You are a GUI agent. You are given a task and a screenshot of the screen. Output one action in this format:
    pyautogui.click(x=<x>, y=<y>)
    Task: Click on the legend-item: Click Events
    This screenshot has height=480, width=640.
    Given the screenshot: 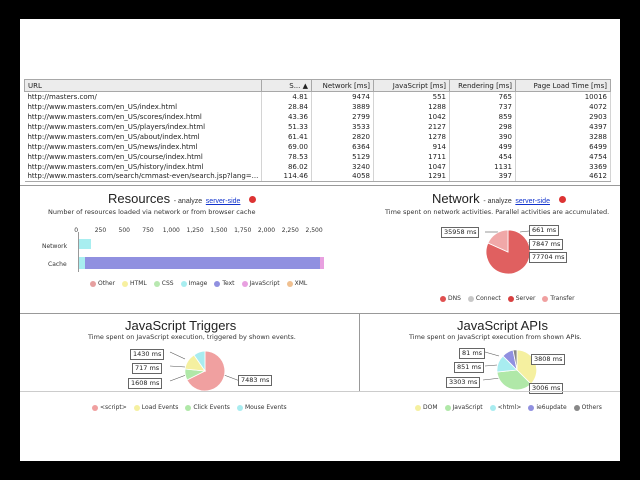 What is the action you would take?
    pyautogui.click(x=207, y=407)
    